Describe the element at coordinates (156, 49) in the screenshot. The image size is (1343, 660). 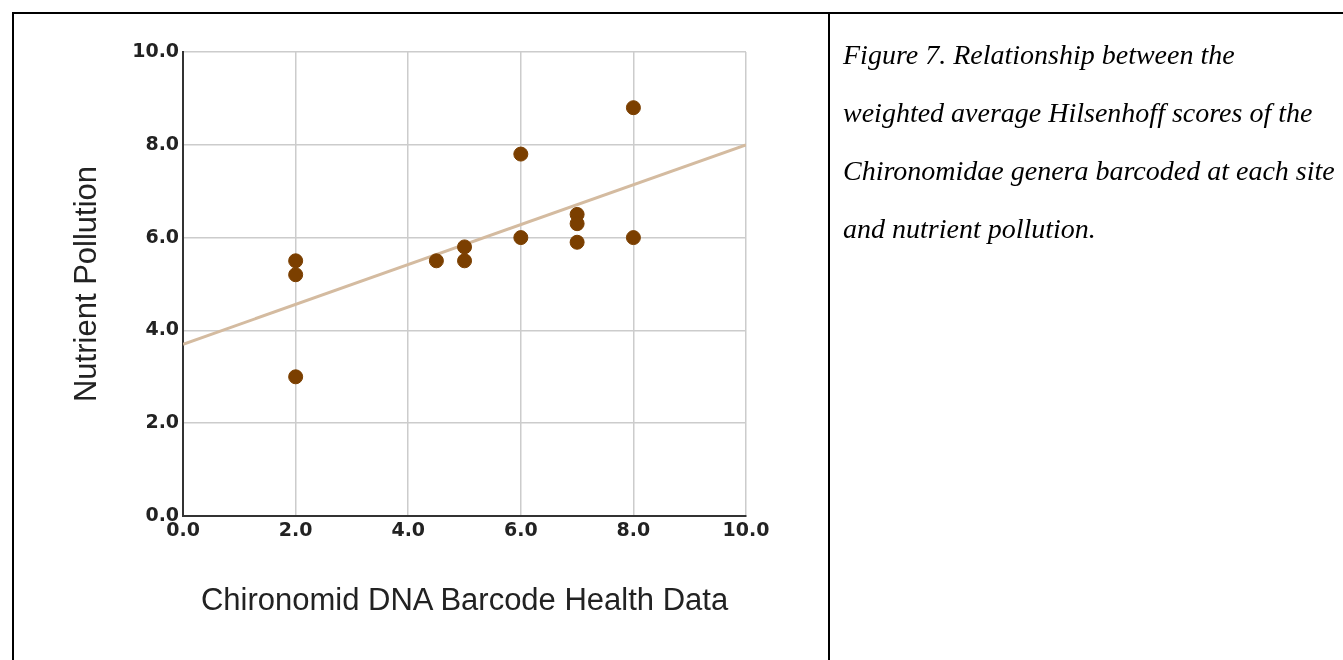
I see `y-tick-label: 10.0` at that location.